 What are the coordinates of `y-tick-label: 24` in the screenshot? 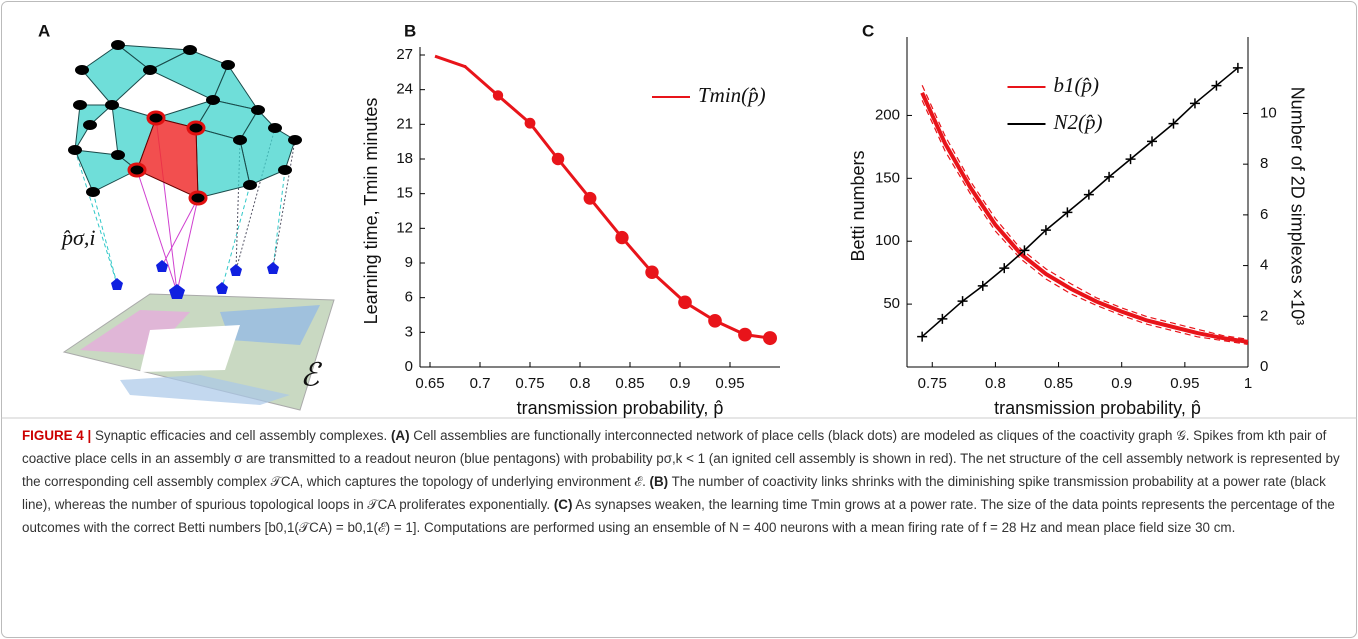 It's located at (404, 89).